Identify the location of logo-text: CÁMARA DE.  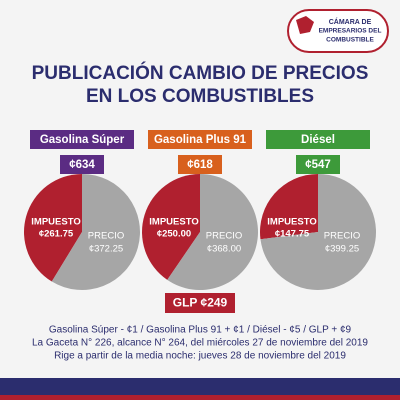
(350, 21).